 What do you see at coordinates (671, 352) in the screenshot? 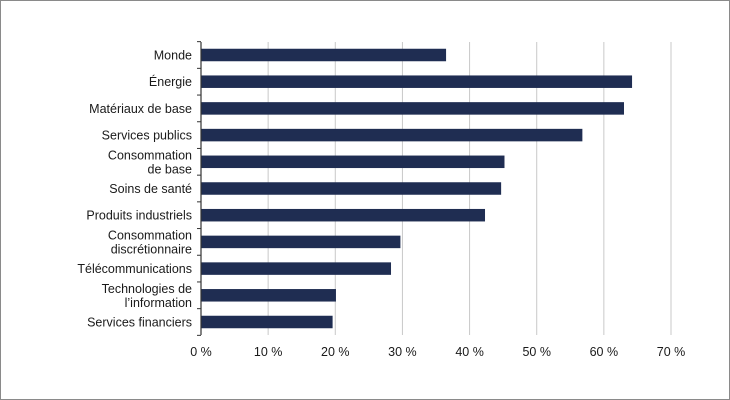
I see `x-tick-label-70: 70 %` at bounding box center [671, 352].